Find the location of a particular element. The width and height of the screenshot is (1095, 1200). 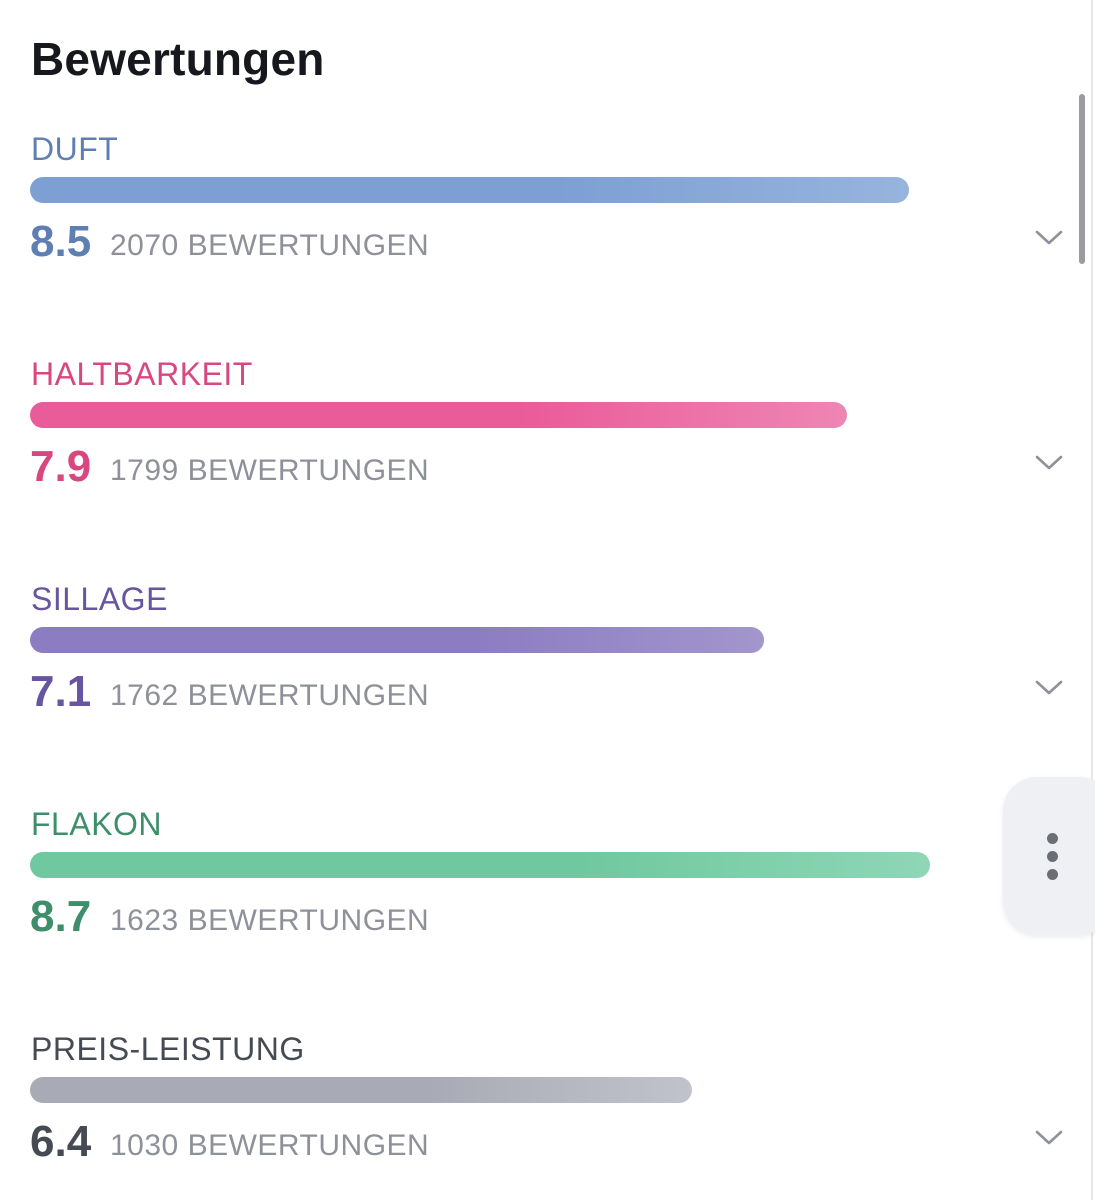

rating-preis-leistung: PREIS-LEISTUNG 6.4 1030 BEWERTUNGEN is located at coordinates (547, 1115).